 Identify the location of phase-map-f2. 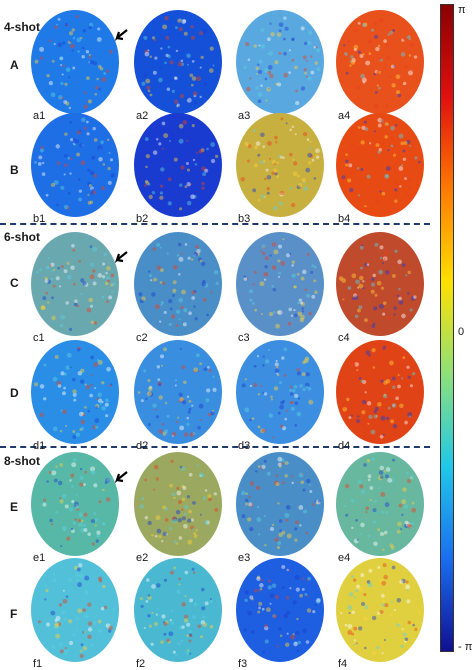
(178, 610).